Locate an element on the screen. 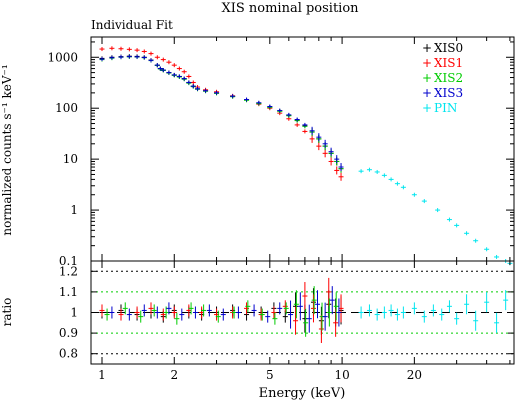 The width and height of the screenshot is (516, 403). chart-subtitle: Individual Fit is located at coordinates (132, 25).